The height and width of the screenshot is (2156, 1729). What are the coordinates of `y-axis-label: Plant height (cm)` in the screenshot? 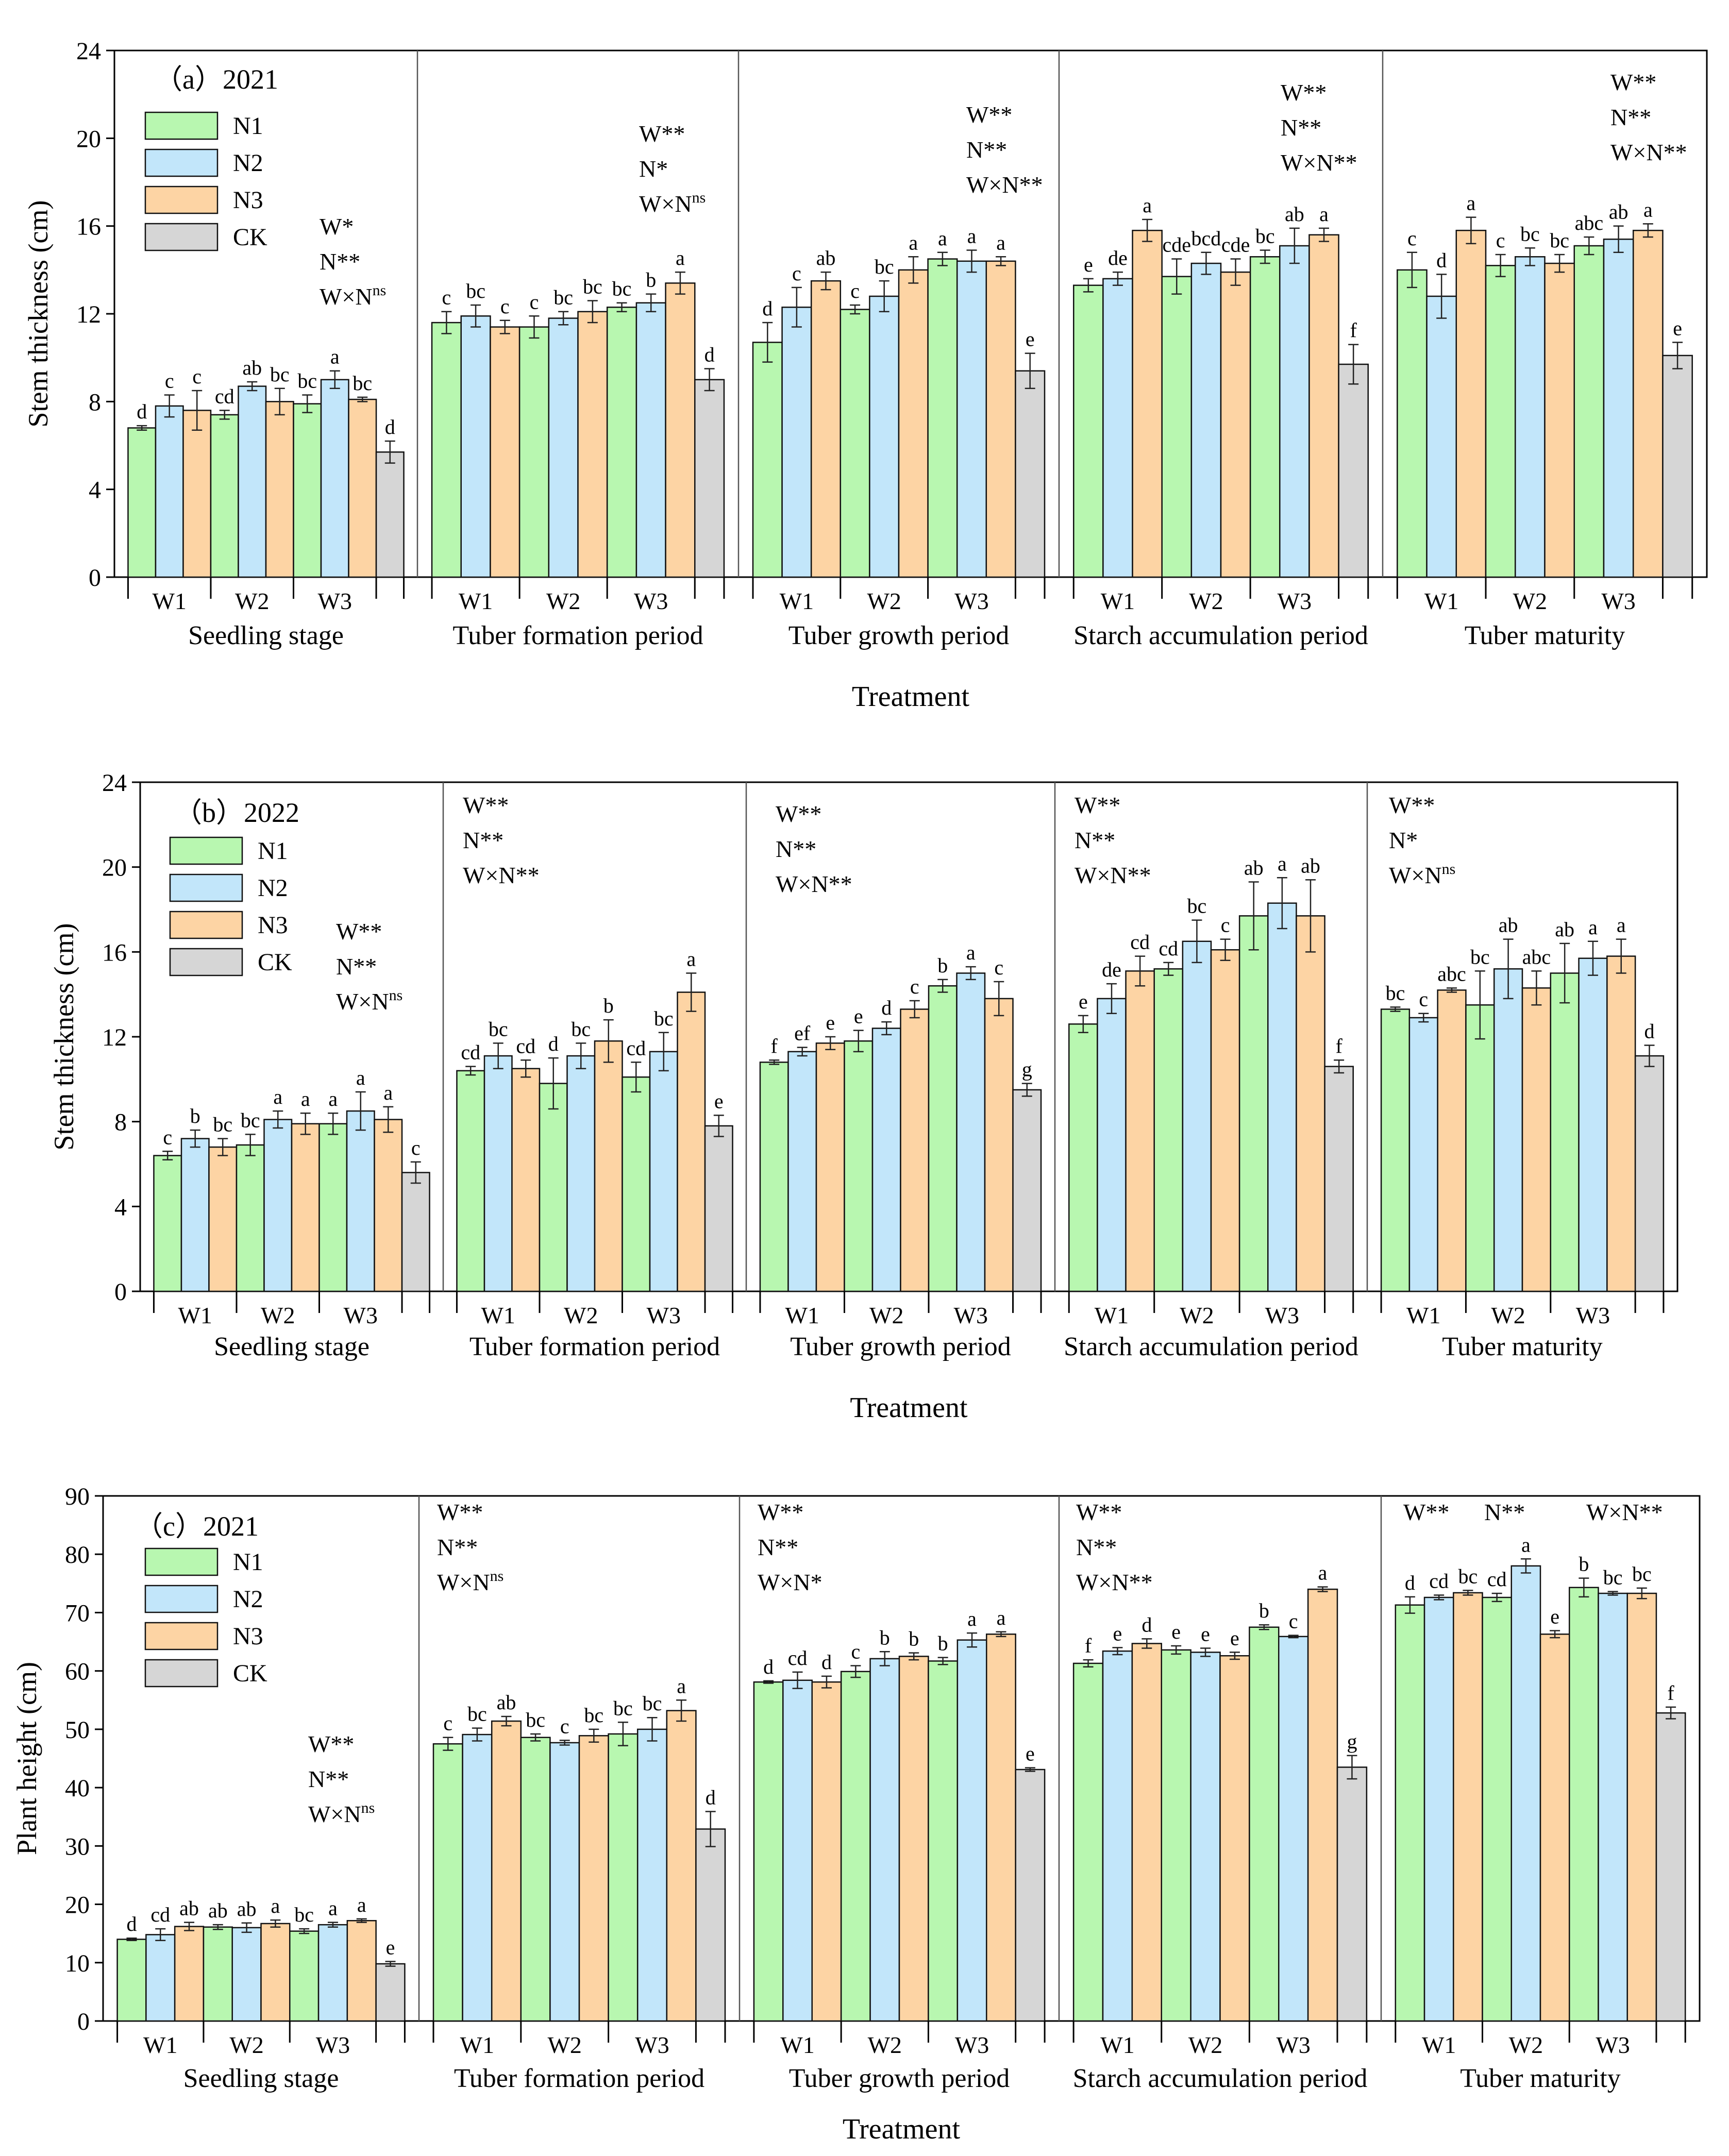 It's located at (26, 1758).